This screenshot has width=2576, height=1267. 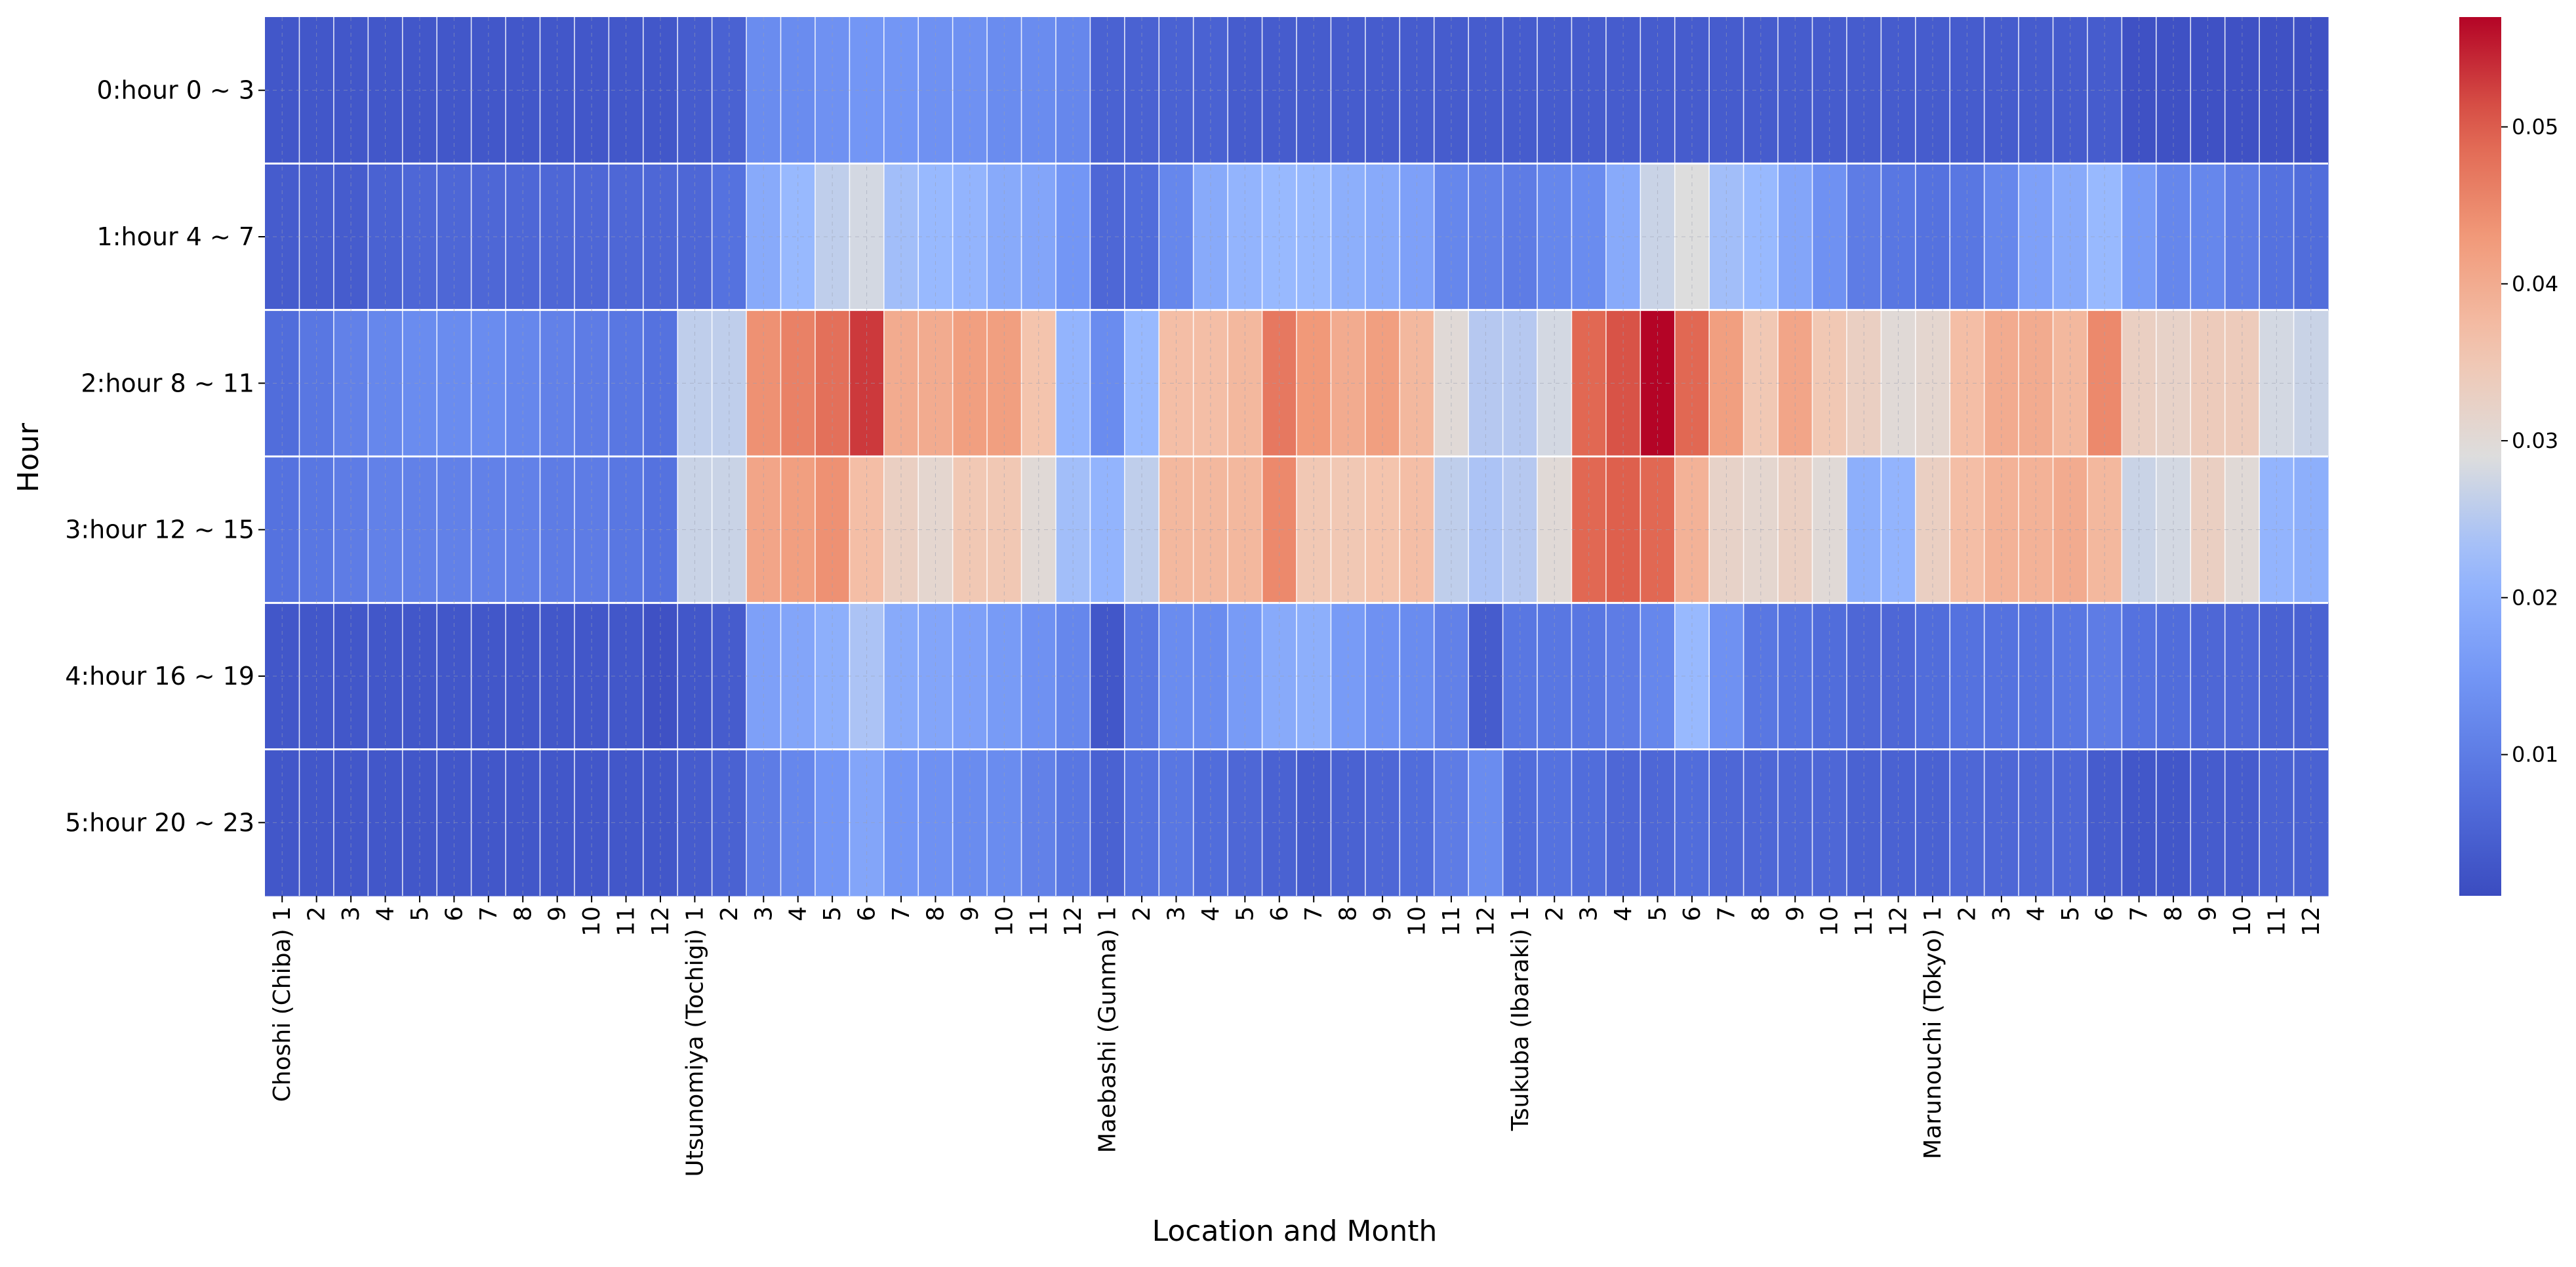 I want to click on colorbar: 0.01 0.02 0.03 0.04 0.05, so click(x=2508, y=456).